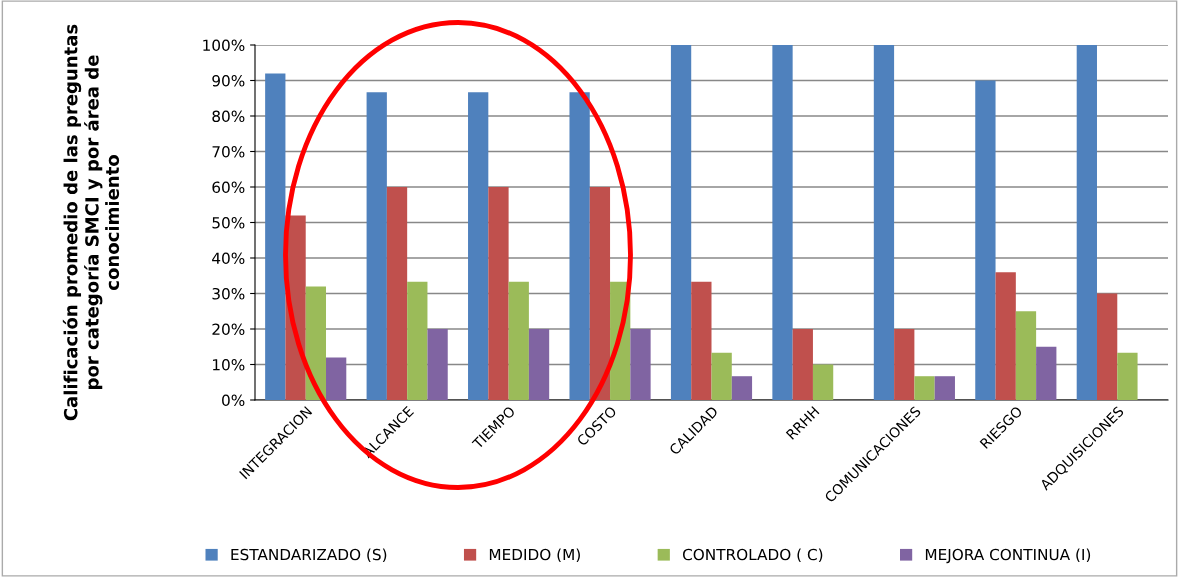 The width and height of the screenshot is (1179, 577). I want to click on y-tick-label: 10%, so click(229, 364).